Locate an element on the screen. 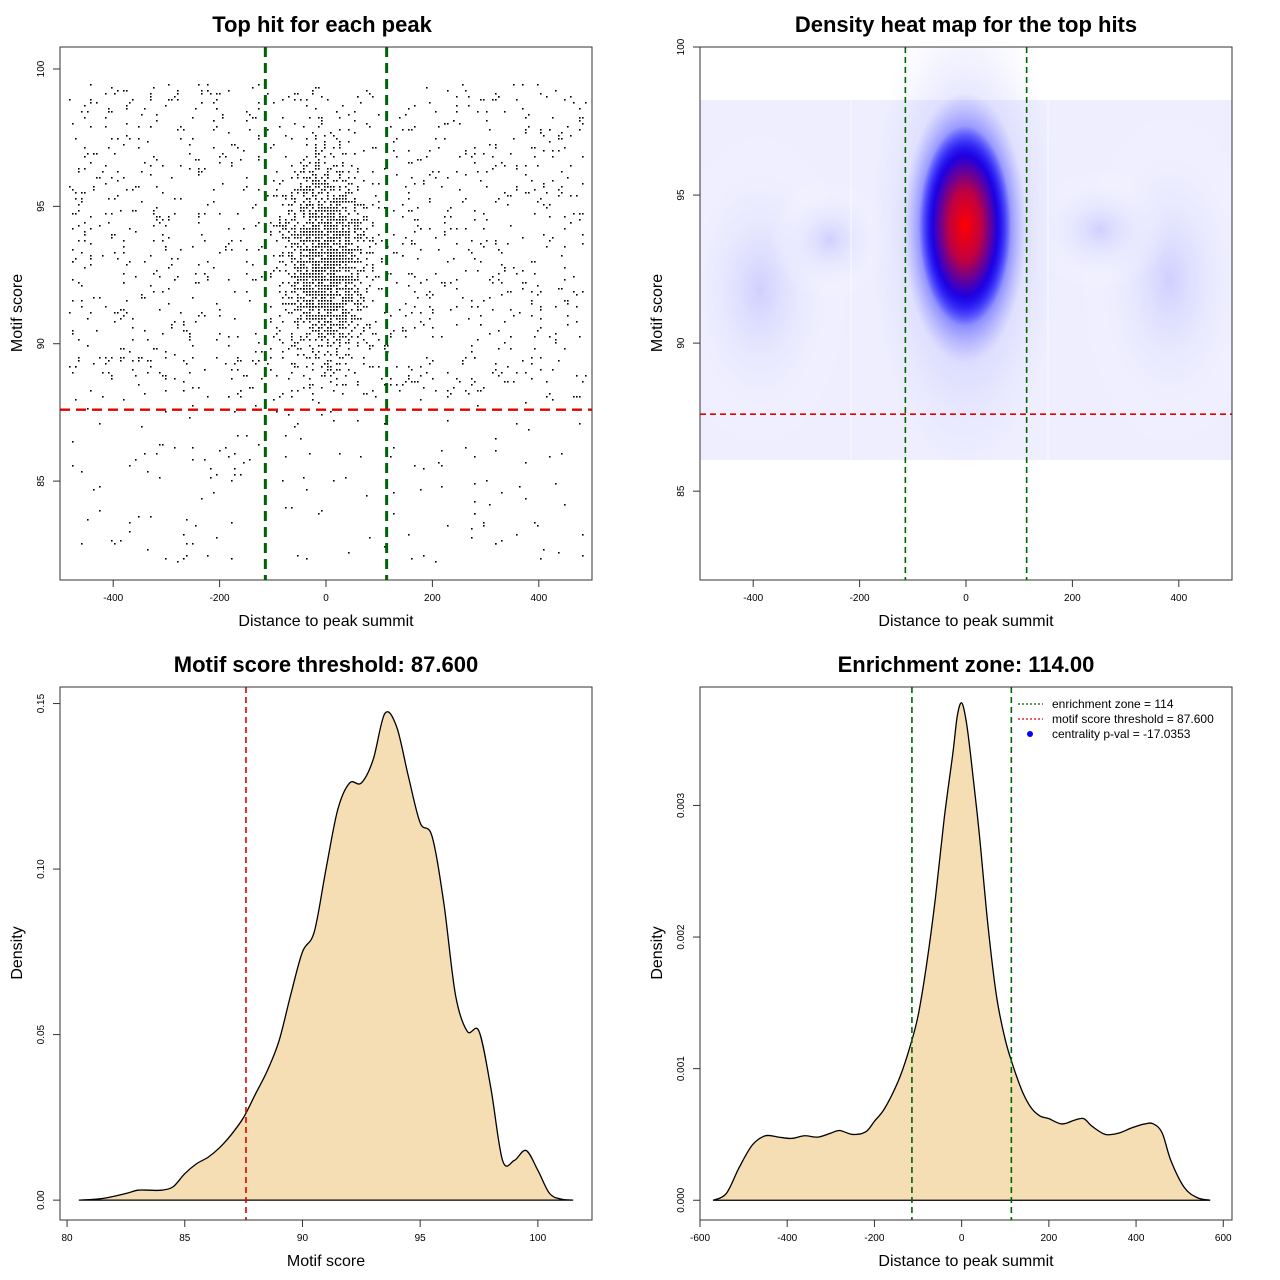 The width and height of the screenshot is (1280, 1280). x-tick-label: 200 is located at coordinates (1072, 598).